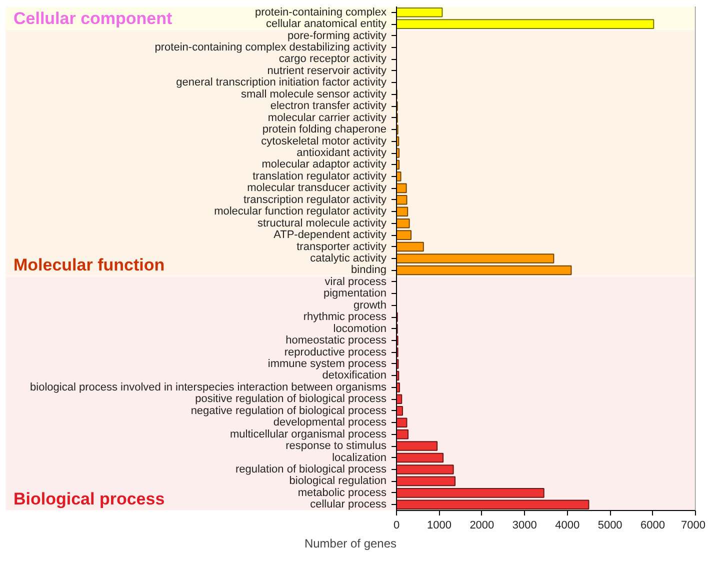 The height and width of the screenshot is (564, 709). Describe the element at coordinates (324, 164) in the screenshot. I see `y-tick-label: molecular adaptor activity` at that location.